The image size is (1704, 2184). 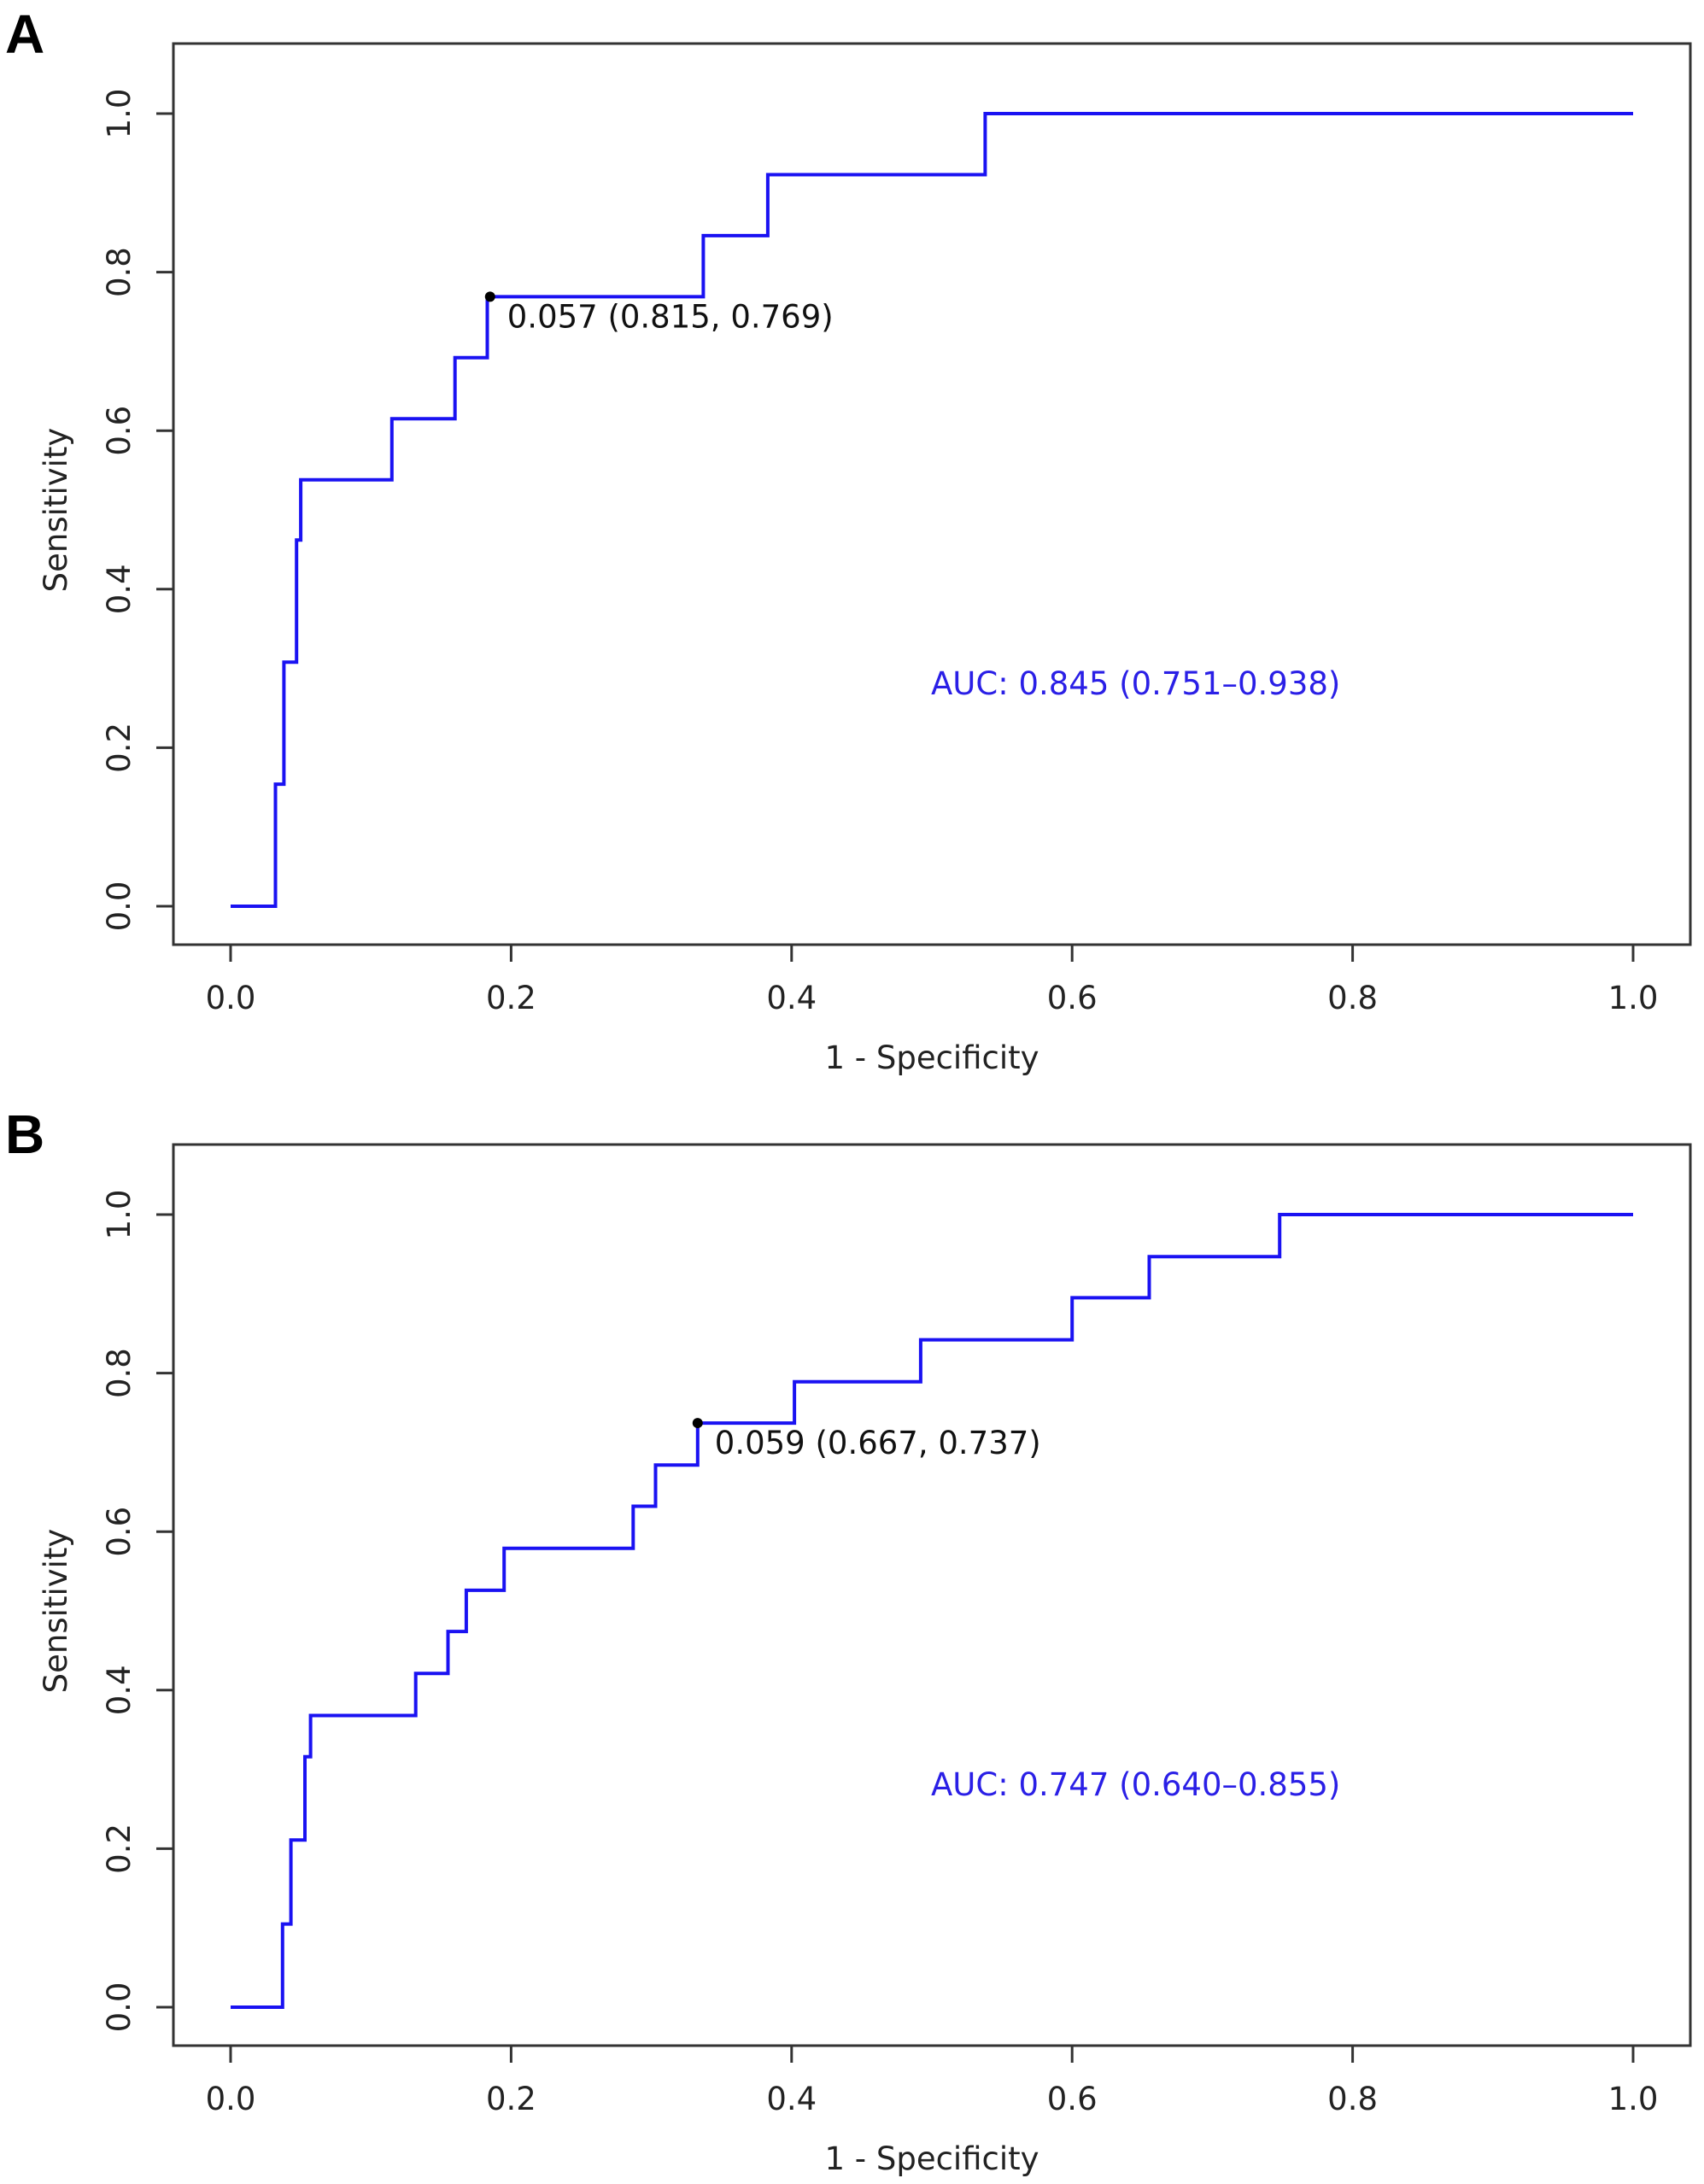 I want to click on panel-letter: B, so click(x=25, y=1134).